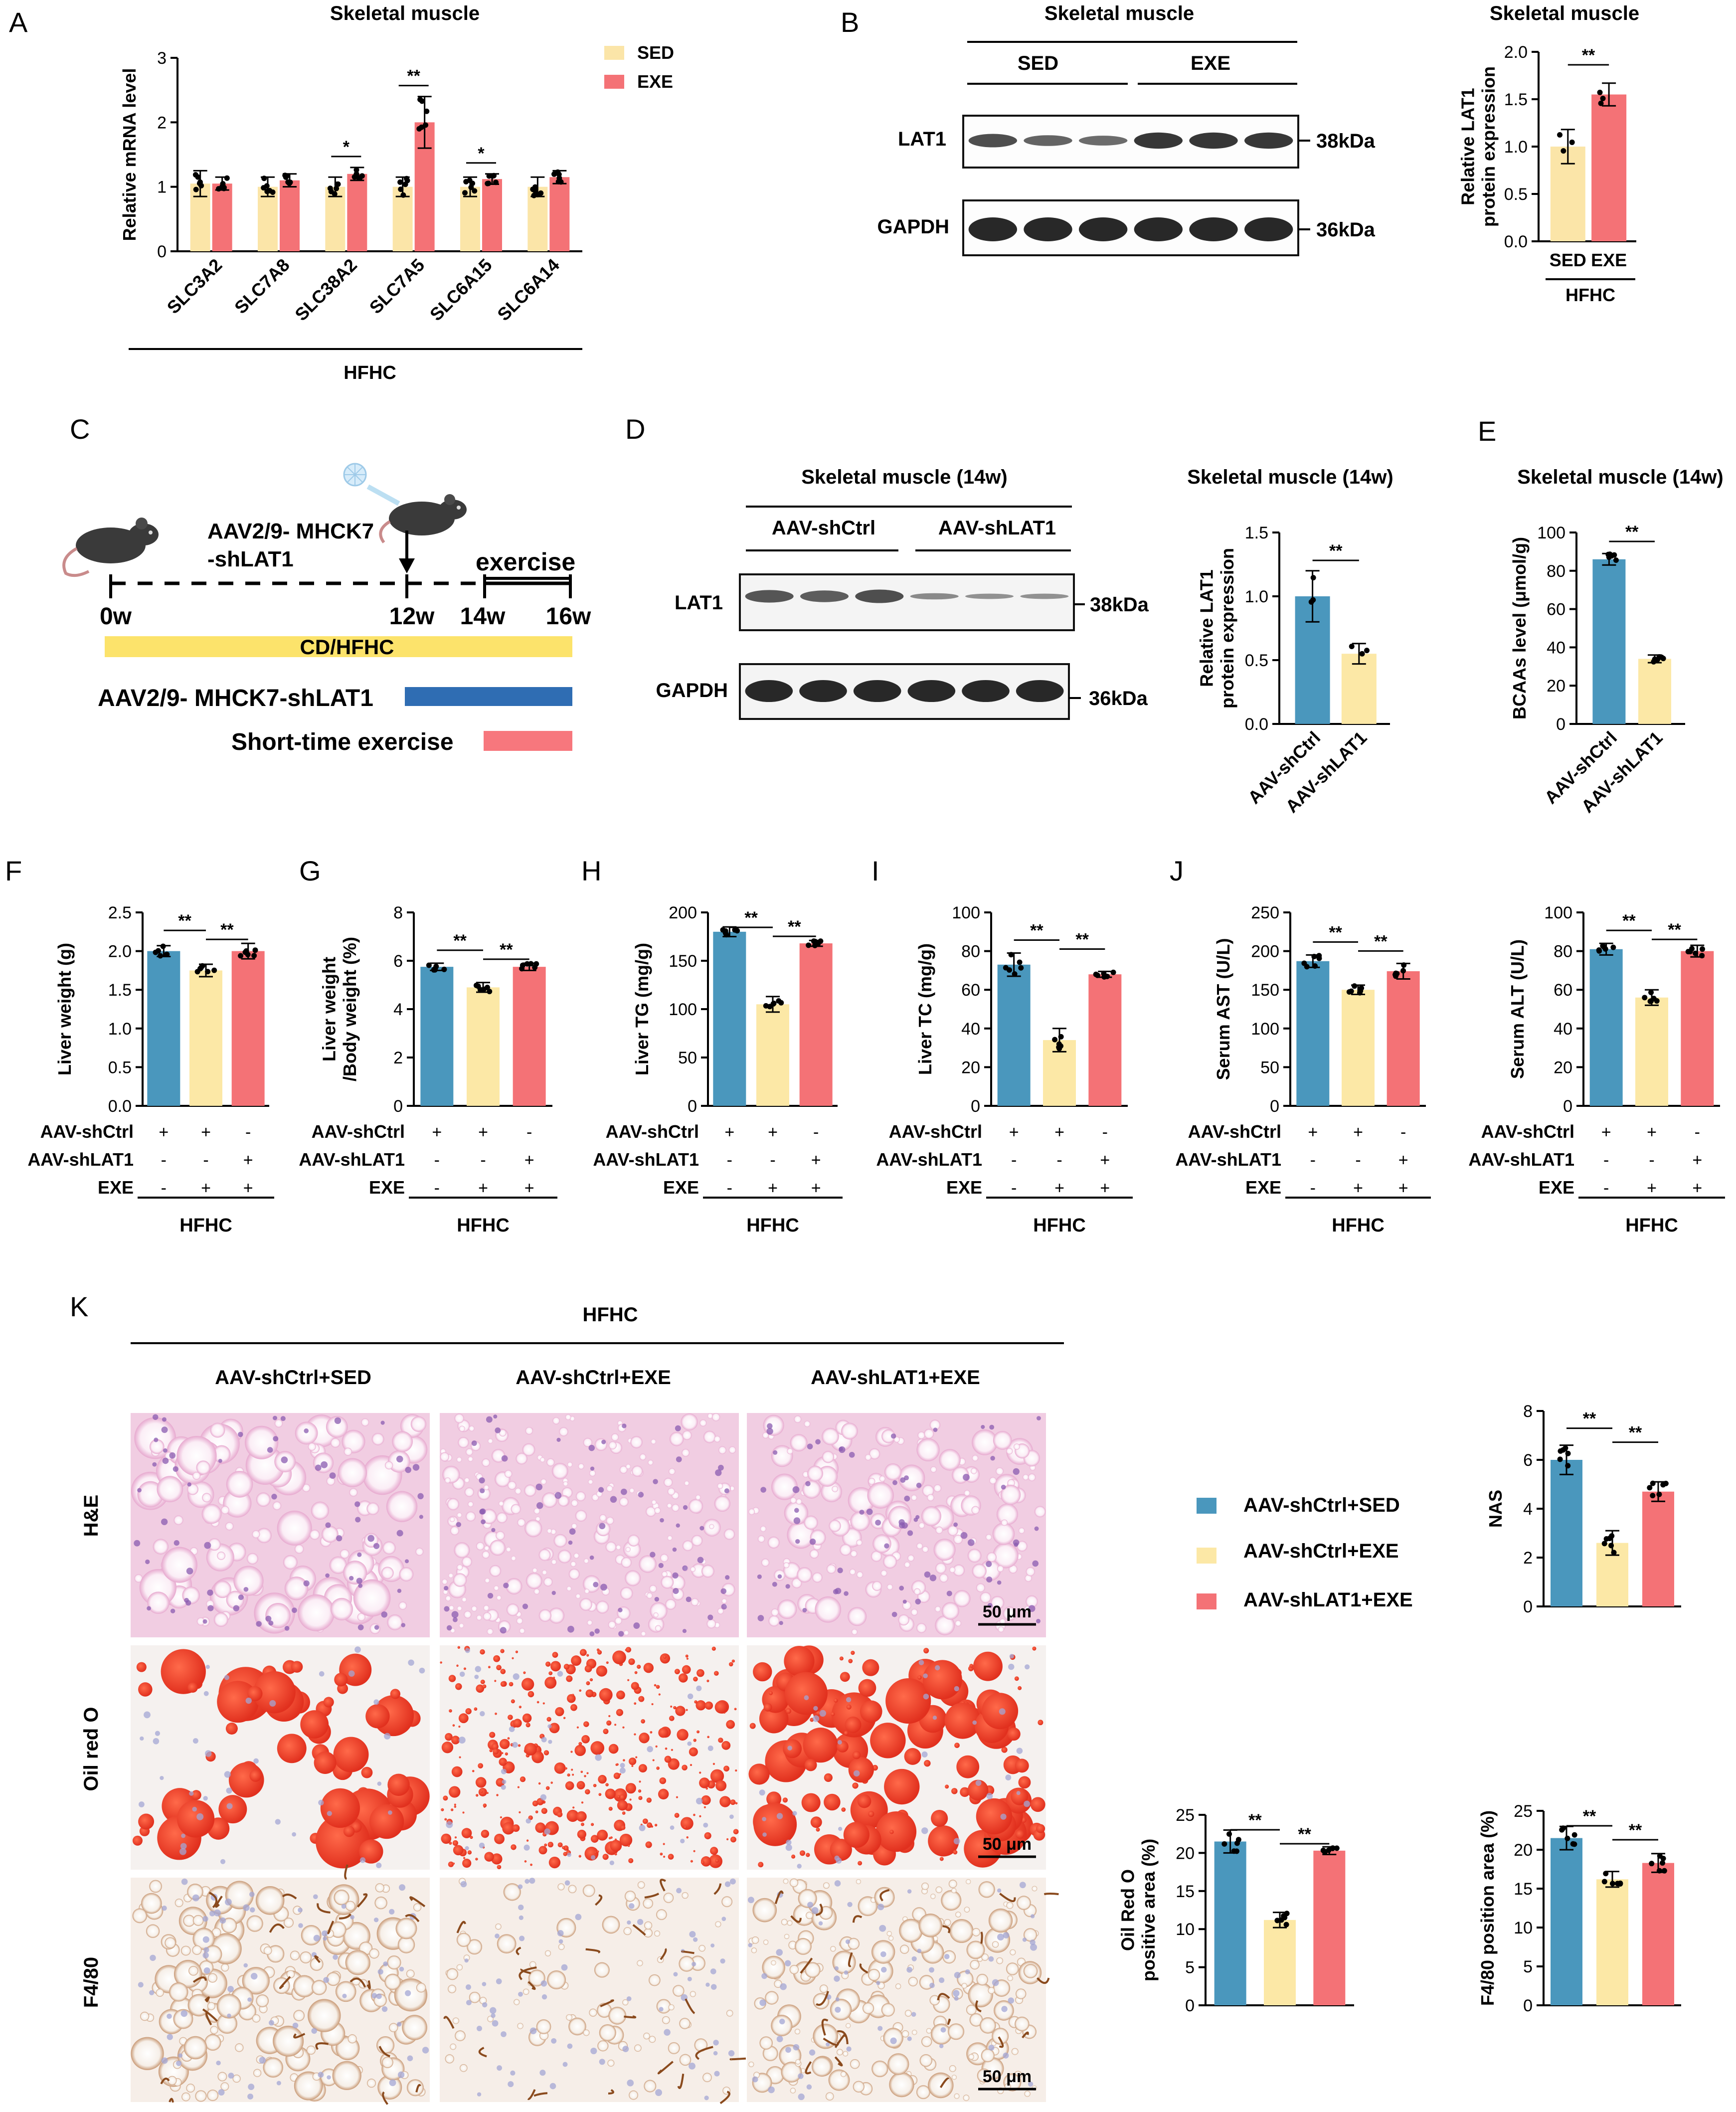 This screenshot has height=2112, width=1736. What do you see at coordinates (116, 616) in the screenshot?
I see `timepoint-0w: 0w` at bounding box center [116, 616].